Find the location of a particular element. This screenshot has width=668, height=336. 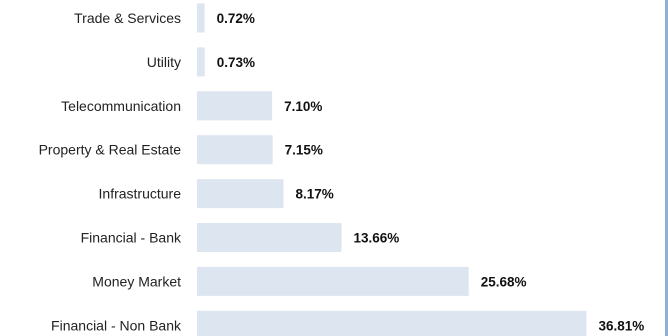

category-label: Financial - Bank is located at coordinates (131, 238).